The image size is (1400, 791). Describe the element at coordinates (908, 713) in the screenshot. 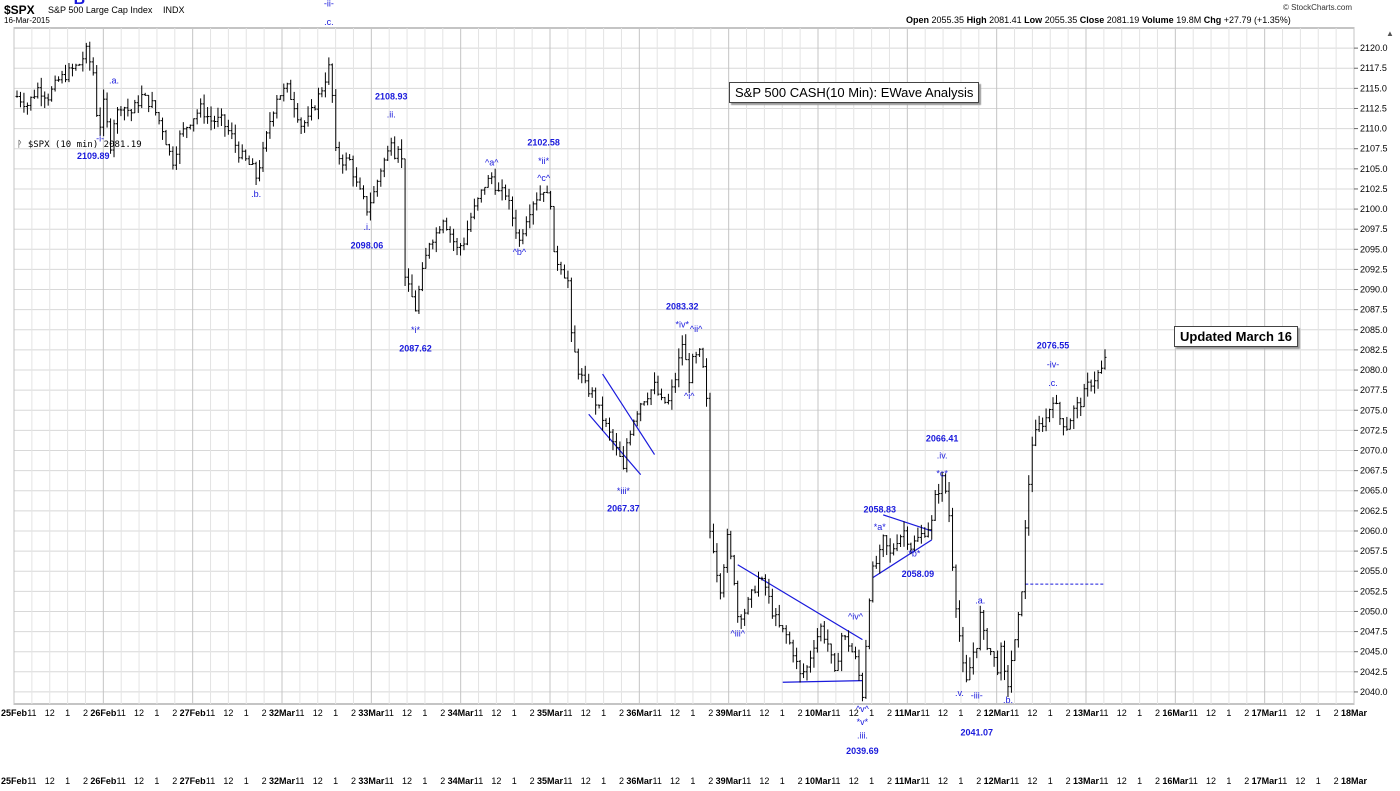

I see `x-tick-label: 11Mar` at that location.